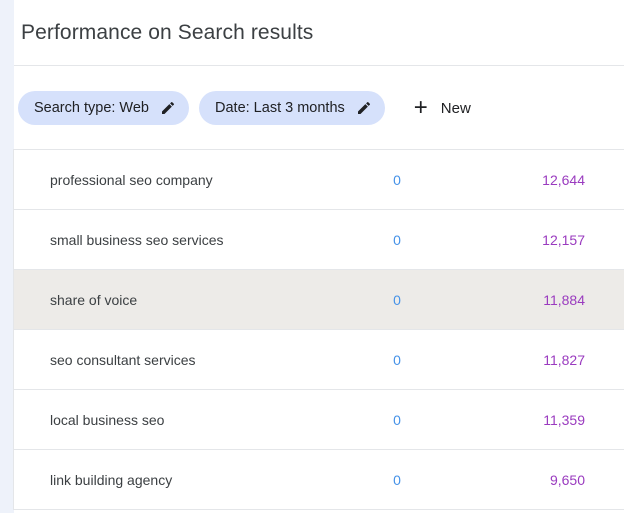 Image resolution: width=624 pixels, height=513 pixels. I want to click on query-cell: share of voice, so click(94, 299).